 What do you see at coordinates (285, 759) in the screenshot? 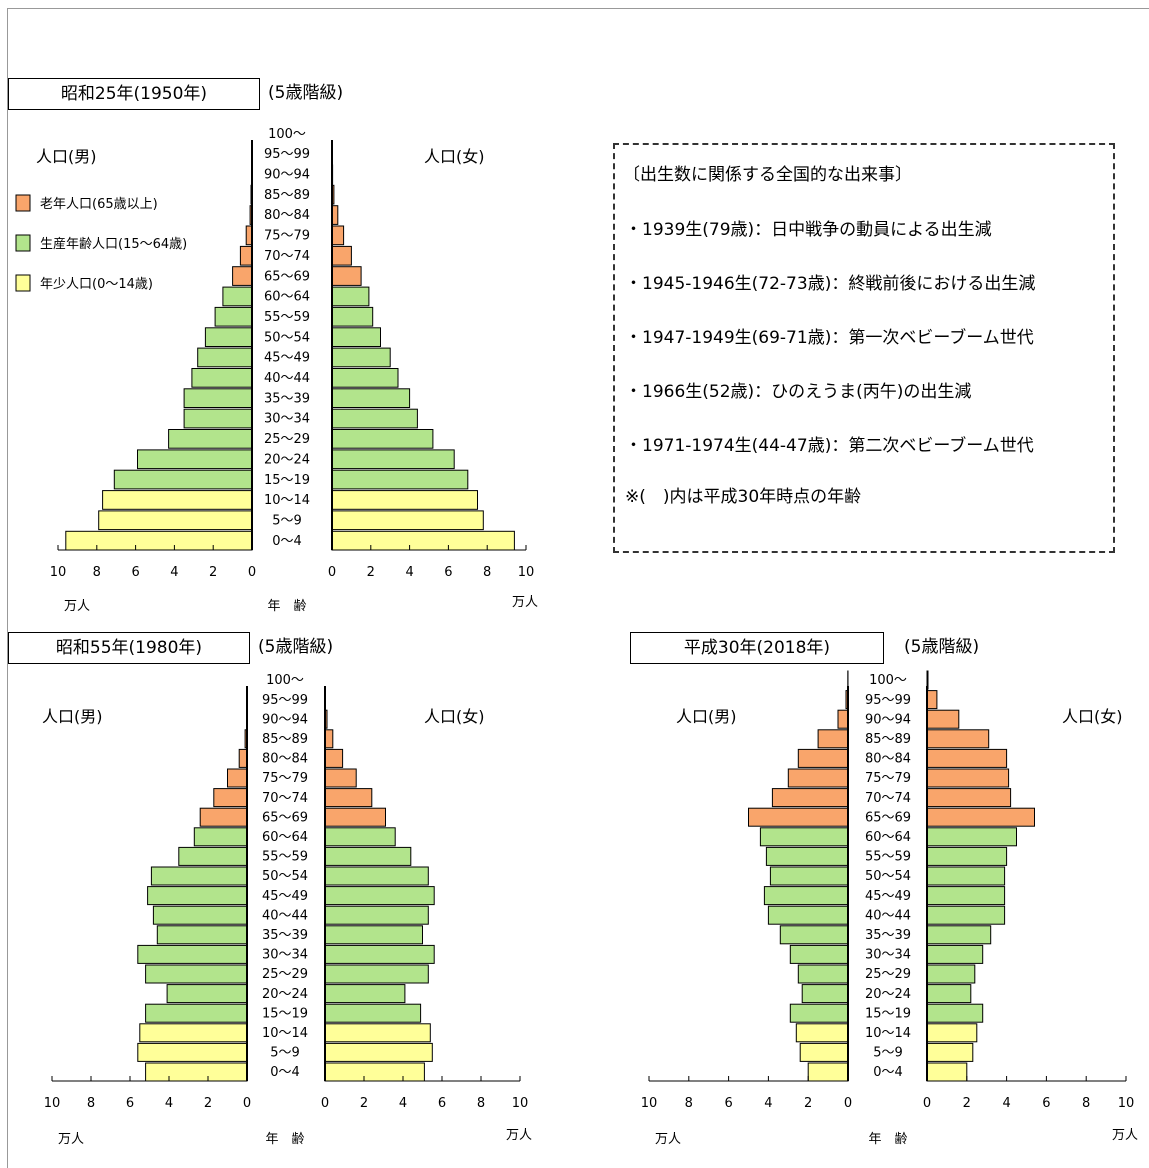
I see `age-label: 80～84` at bounding box center [285, 759].